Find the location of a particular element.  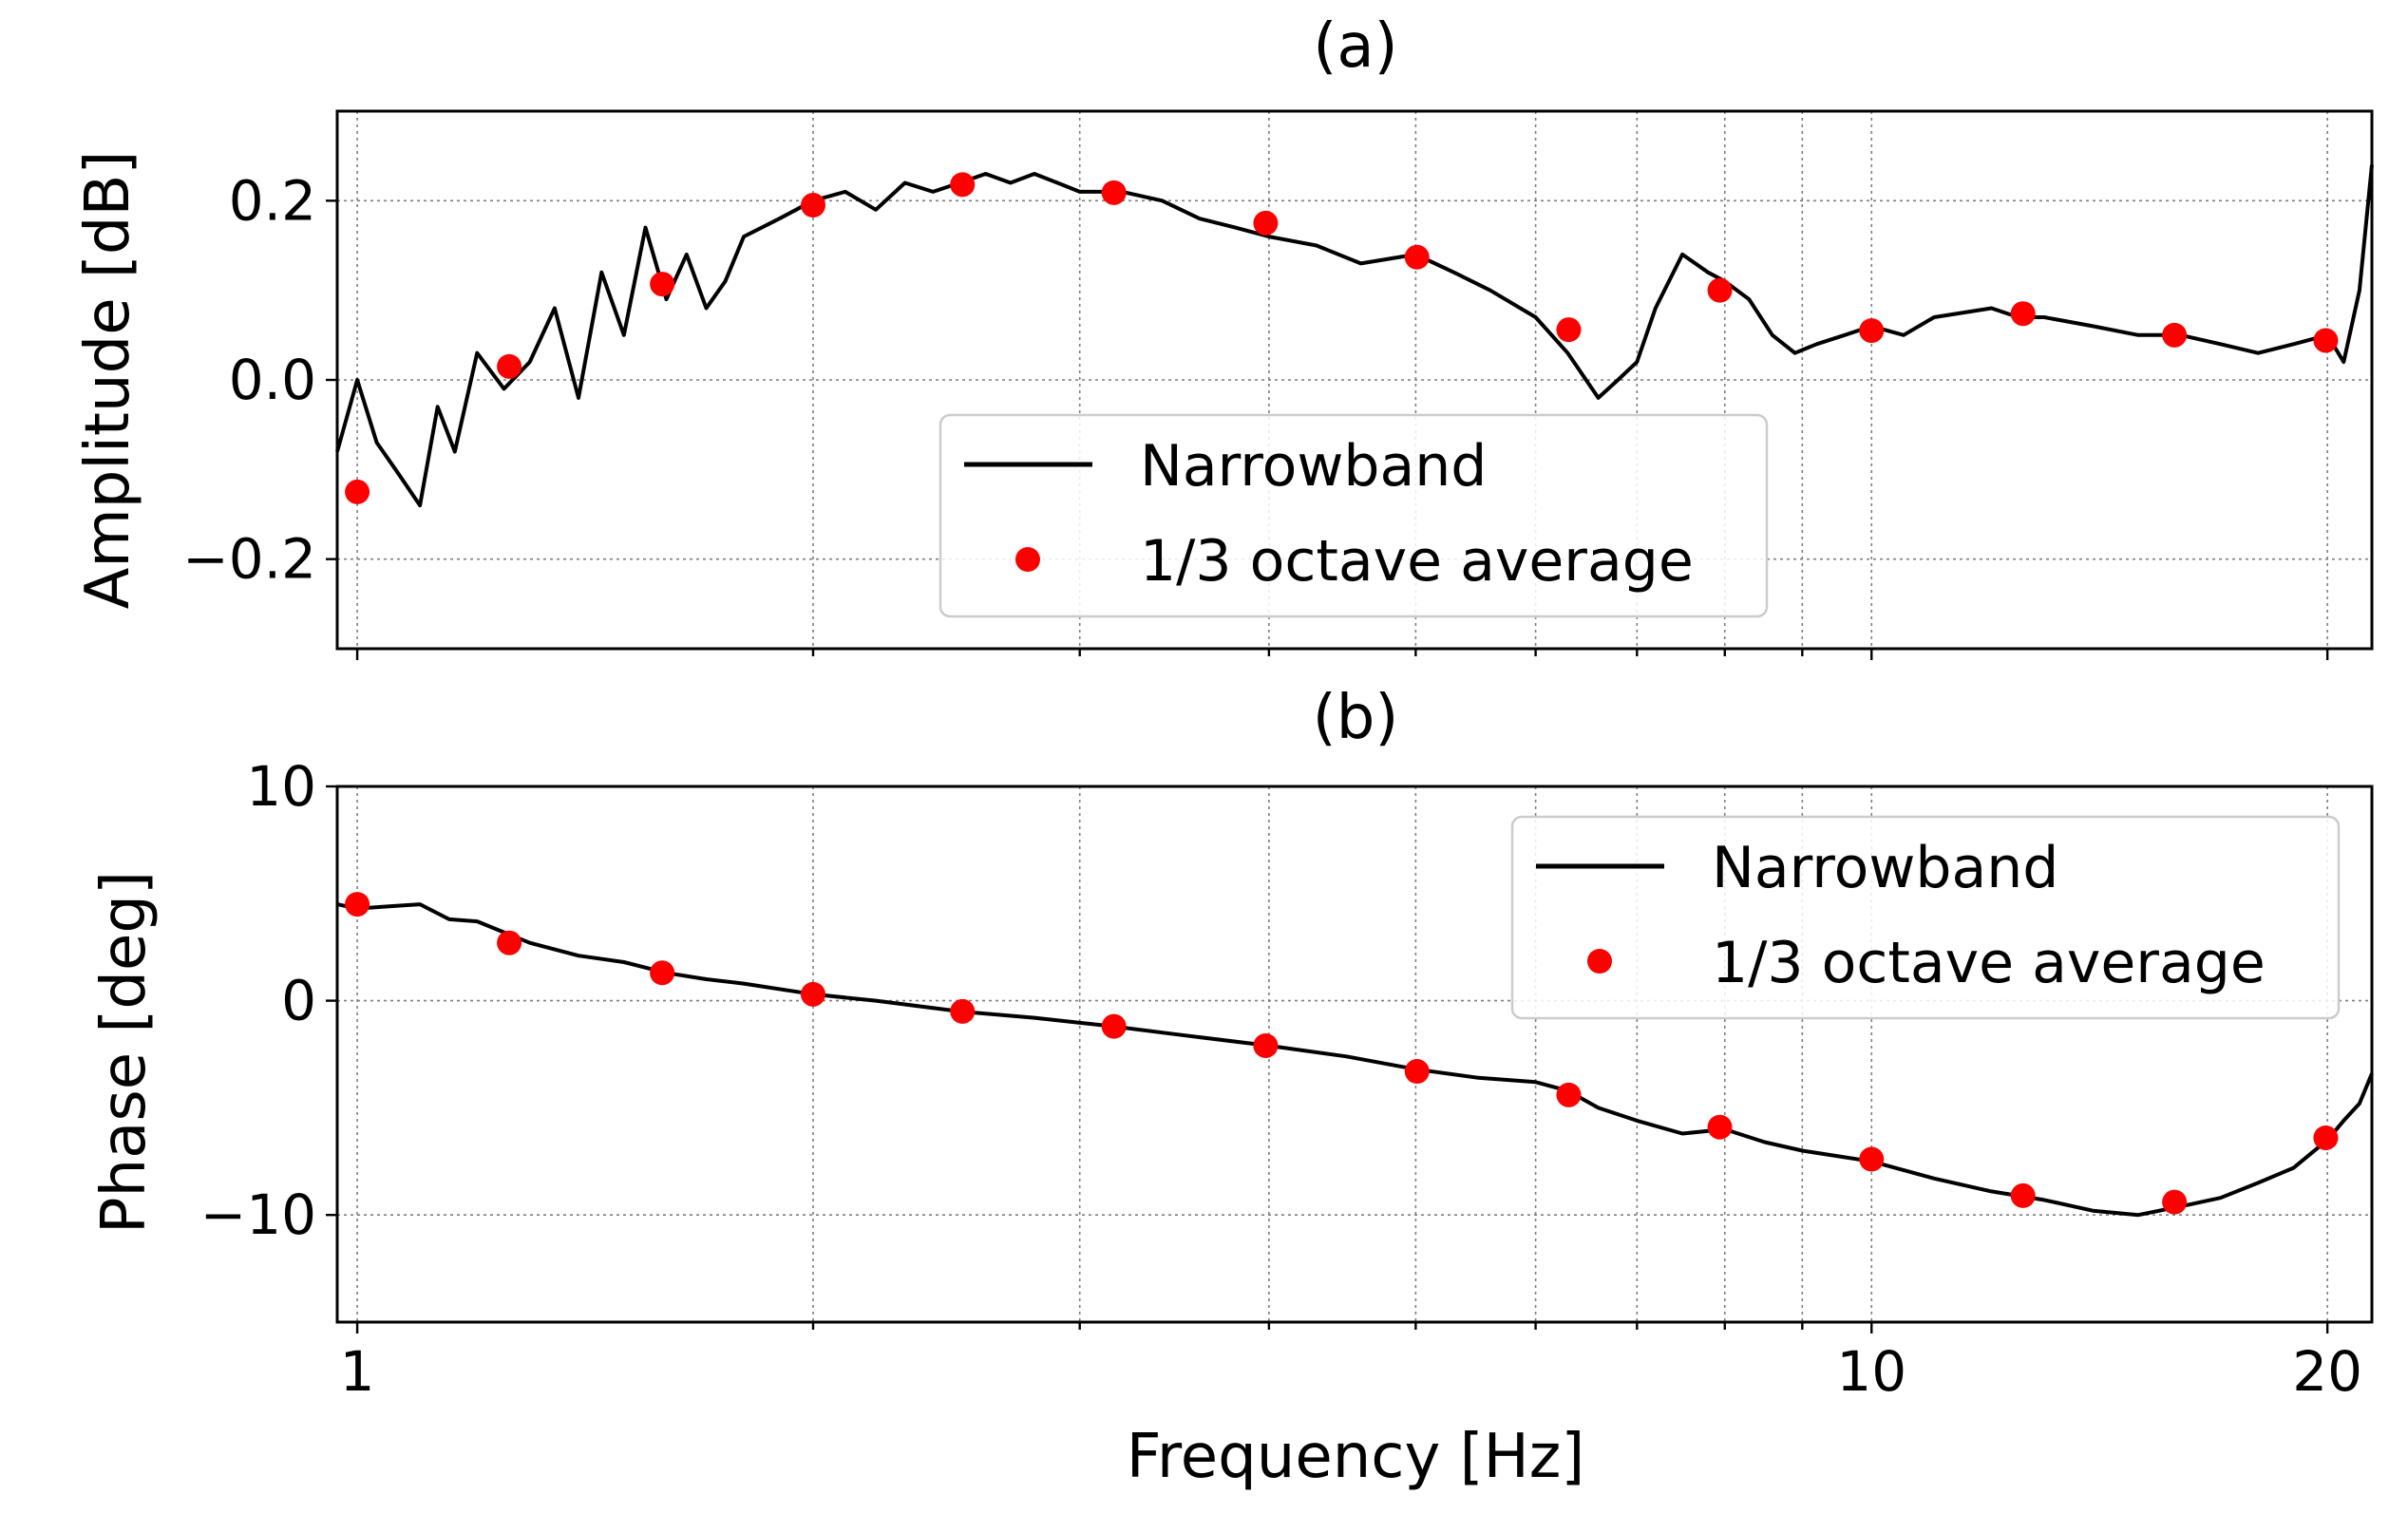

panel-b-xlabel: Frequency [Hz] is located at coordinates (1356, 1457).